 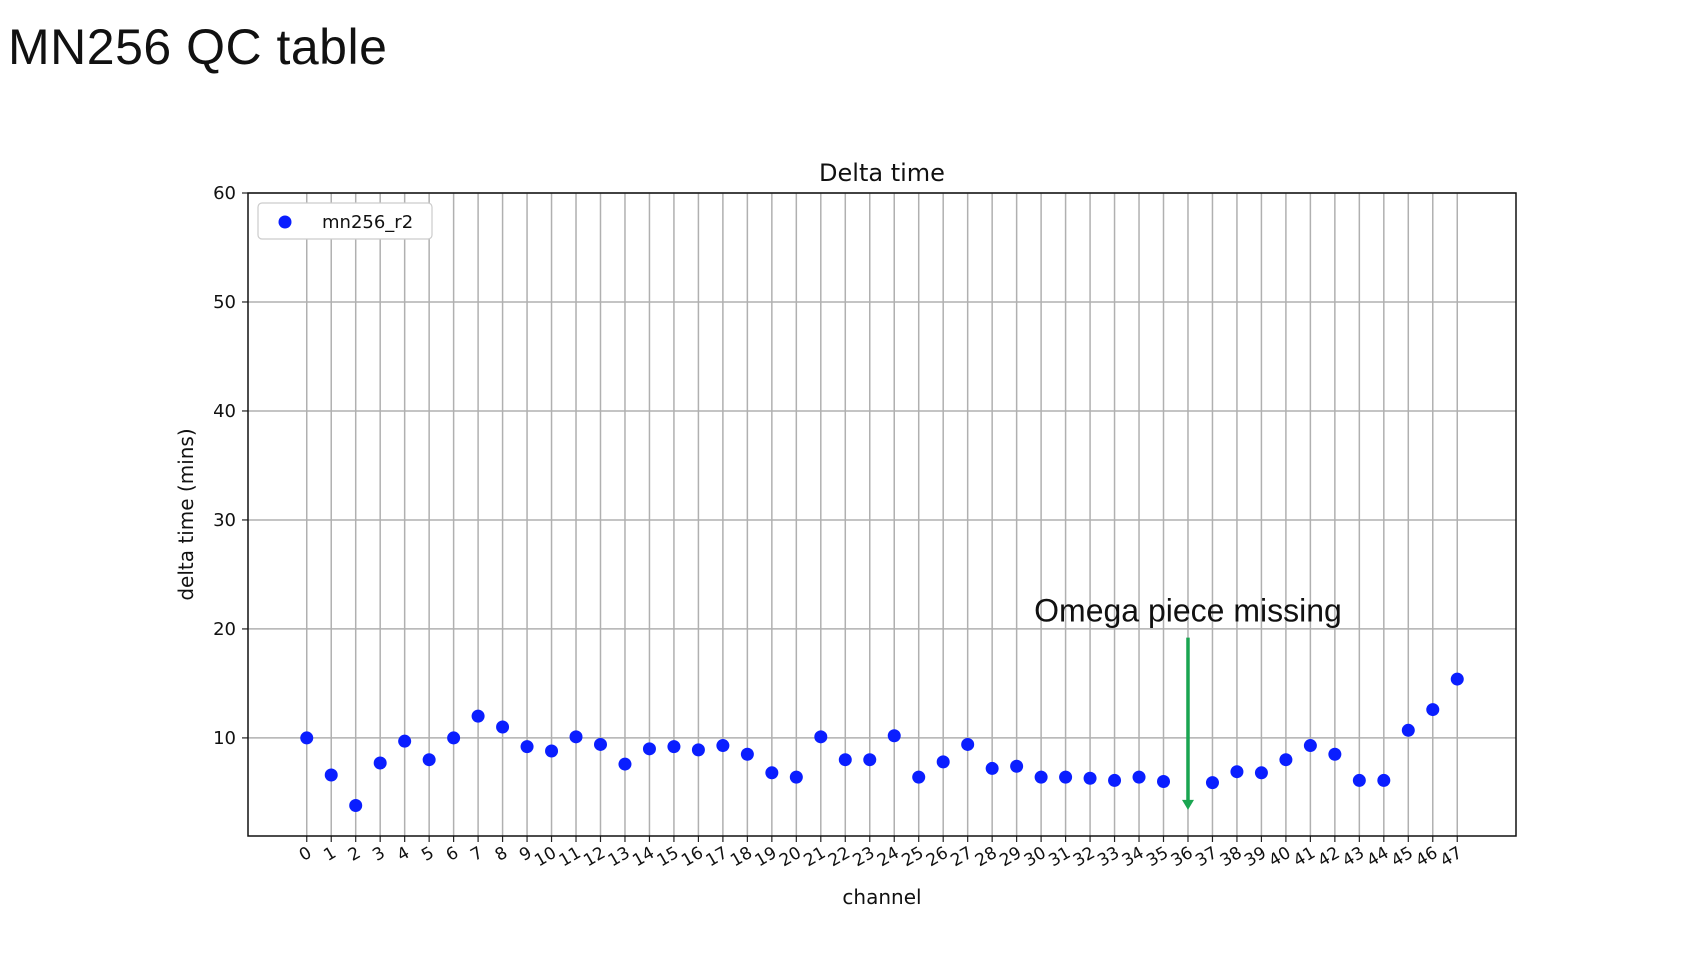 What do you see at coordinates (570, 857) in the screenshot?
I see `x-tick-label: 11` at bounding box center [570, 857].